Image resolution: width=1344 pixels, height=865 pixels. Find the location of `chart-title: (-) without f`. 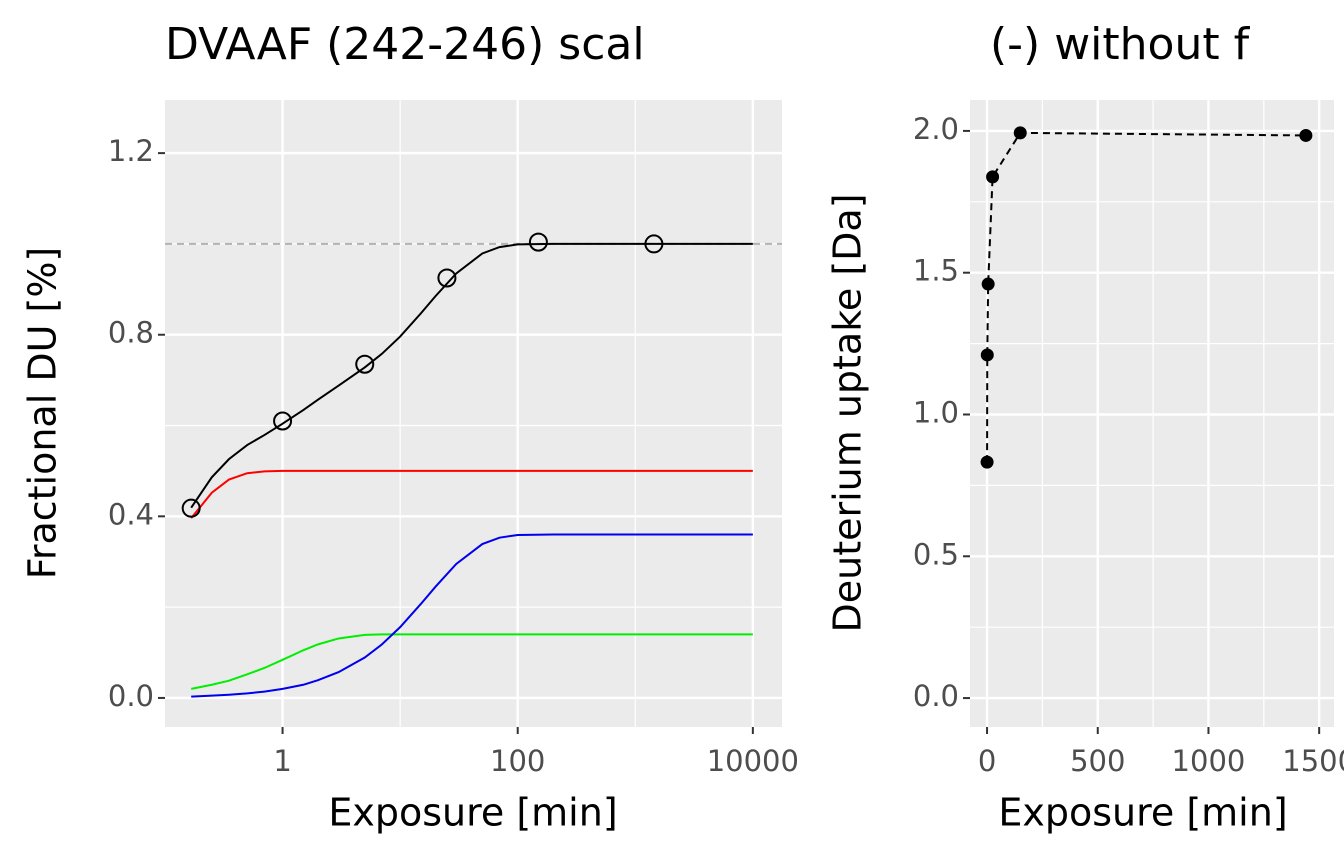

chart-title: (-) without f is located at coordinates (1120, 44).